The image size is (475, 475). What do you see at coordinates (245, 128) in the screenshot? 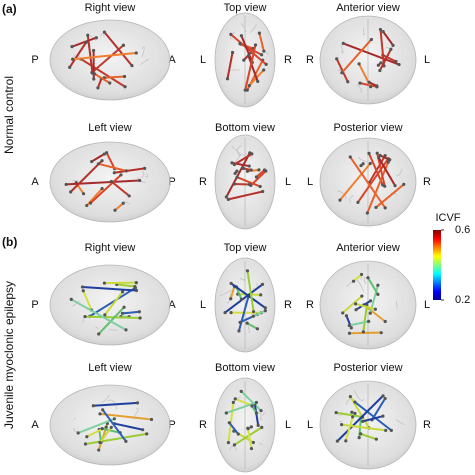
I see `view-title: Bottom view` at bounding box center [245, 128].